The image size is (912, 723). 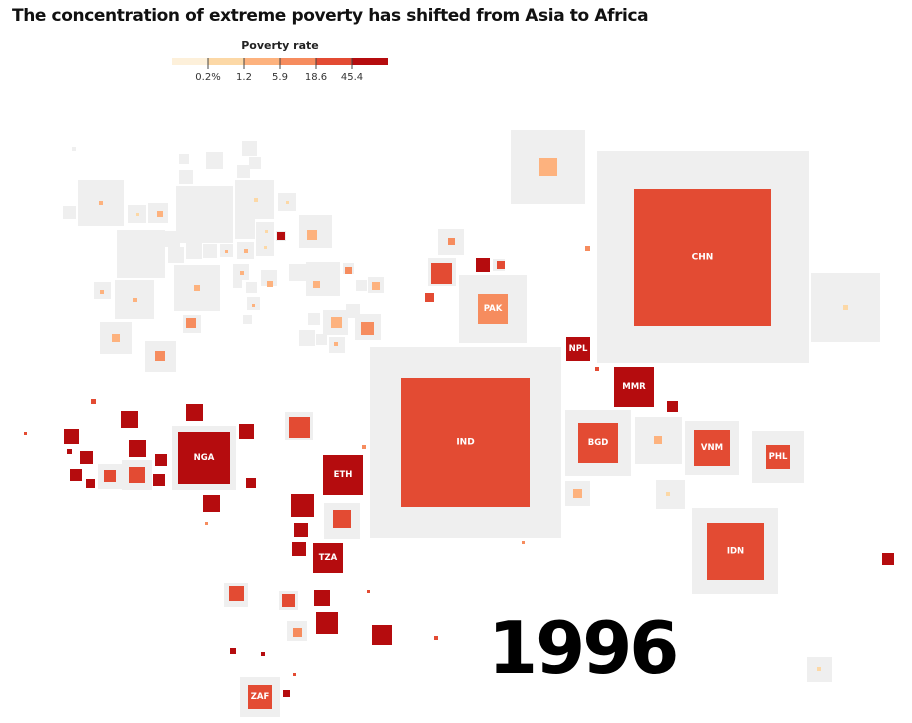 I want to click on legend-tick-label: 18.6, so click(x=316, y=77).